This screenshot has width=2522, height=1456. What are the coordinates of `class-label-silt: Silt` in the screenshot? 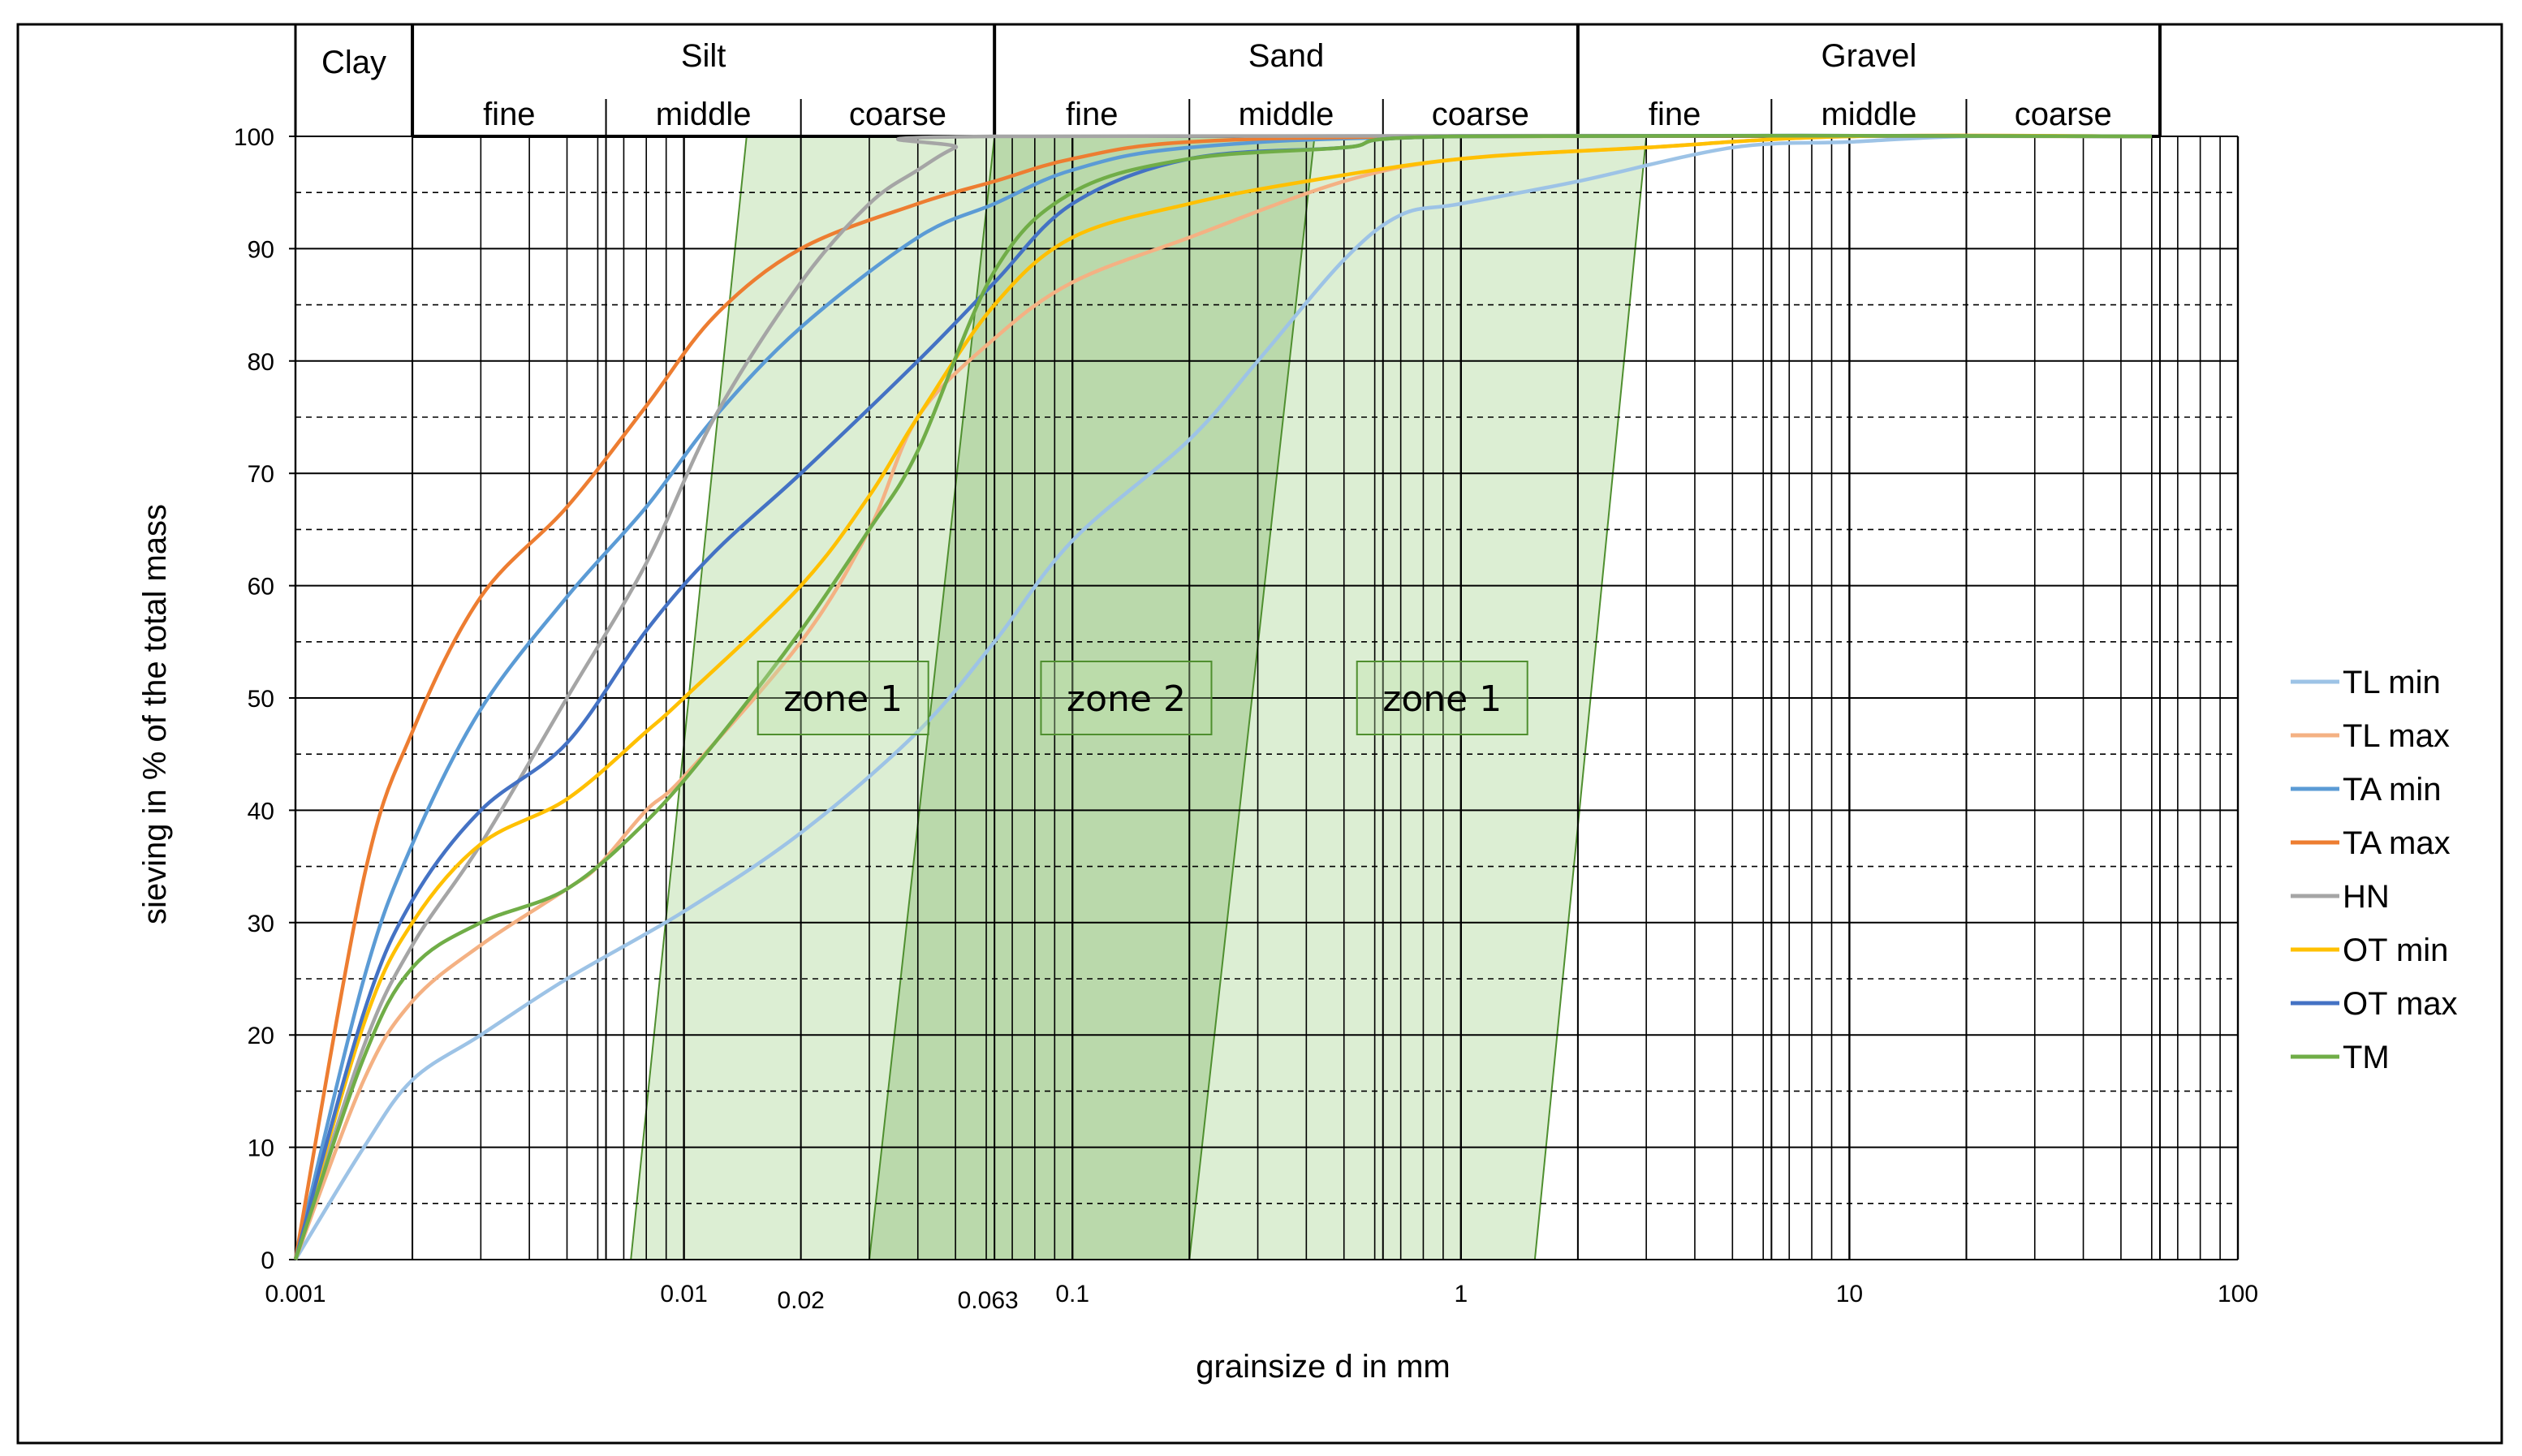 It's located at (703, 56).